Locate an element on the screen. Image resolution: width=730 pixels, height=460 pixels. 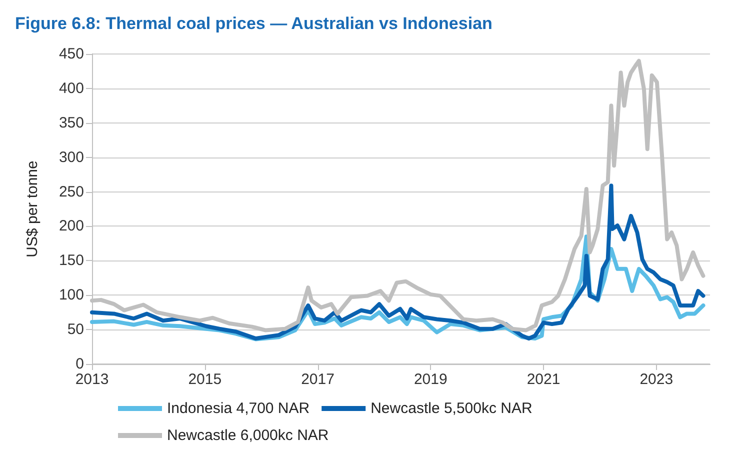
y-tick-label: 100 is located at coordinates (71, 295).